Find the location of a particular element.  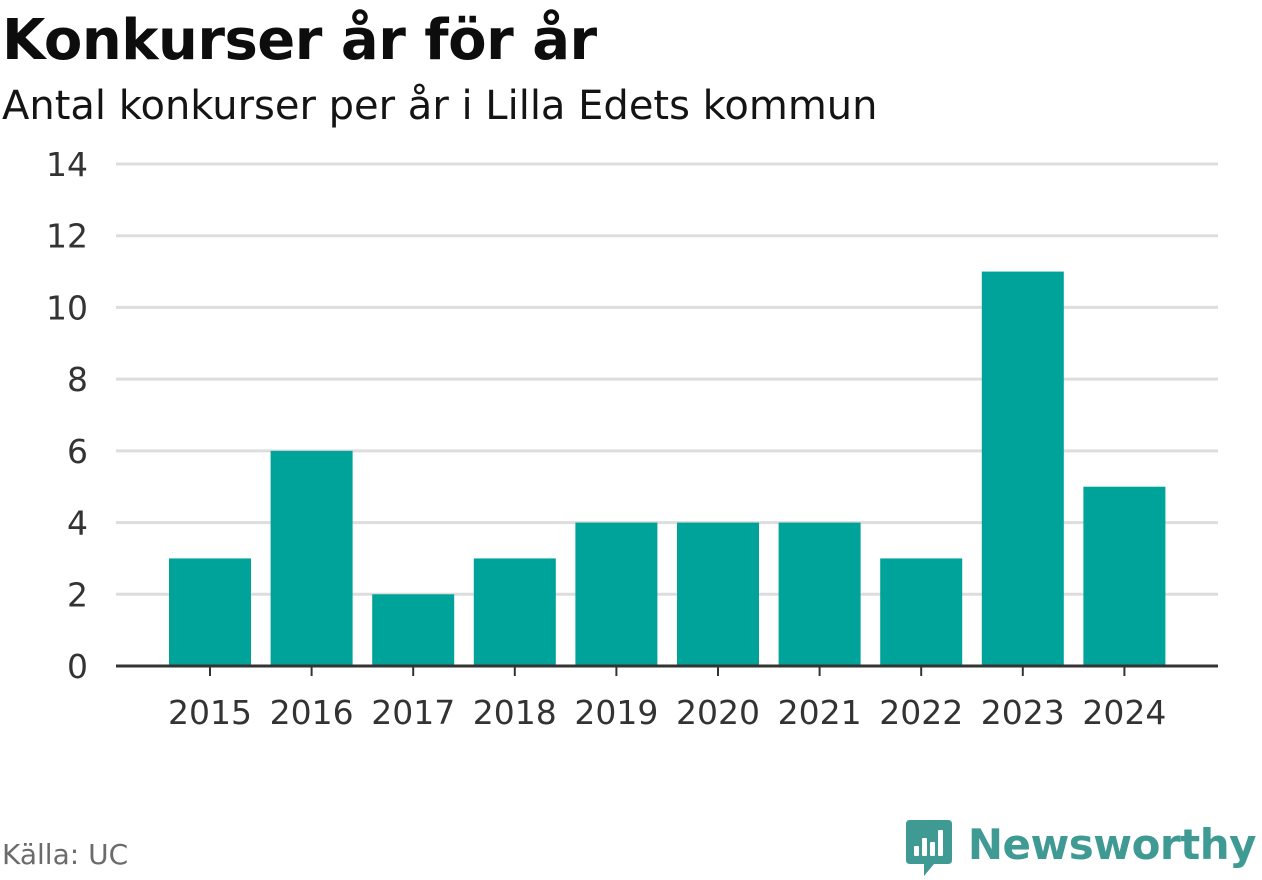

bar-2021 is located at coordinates (819, 594).